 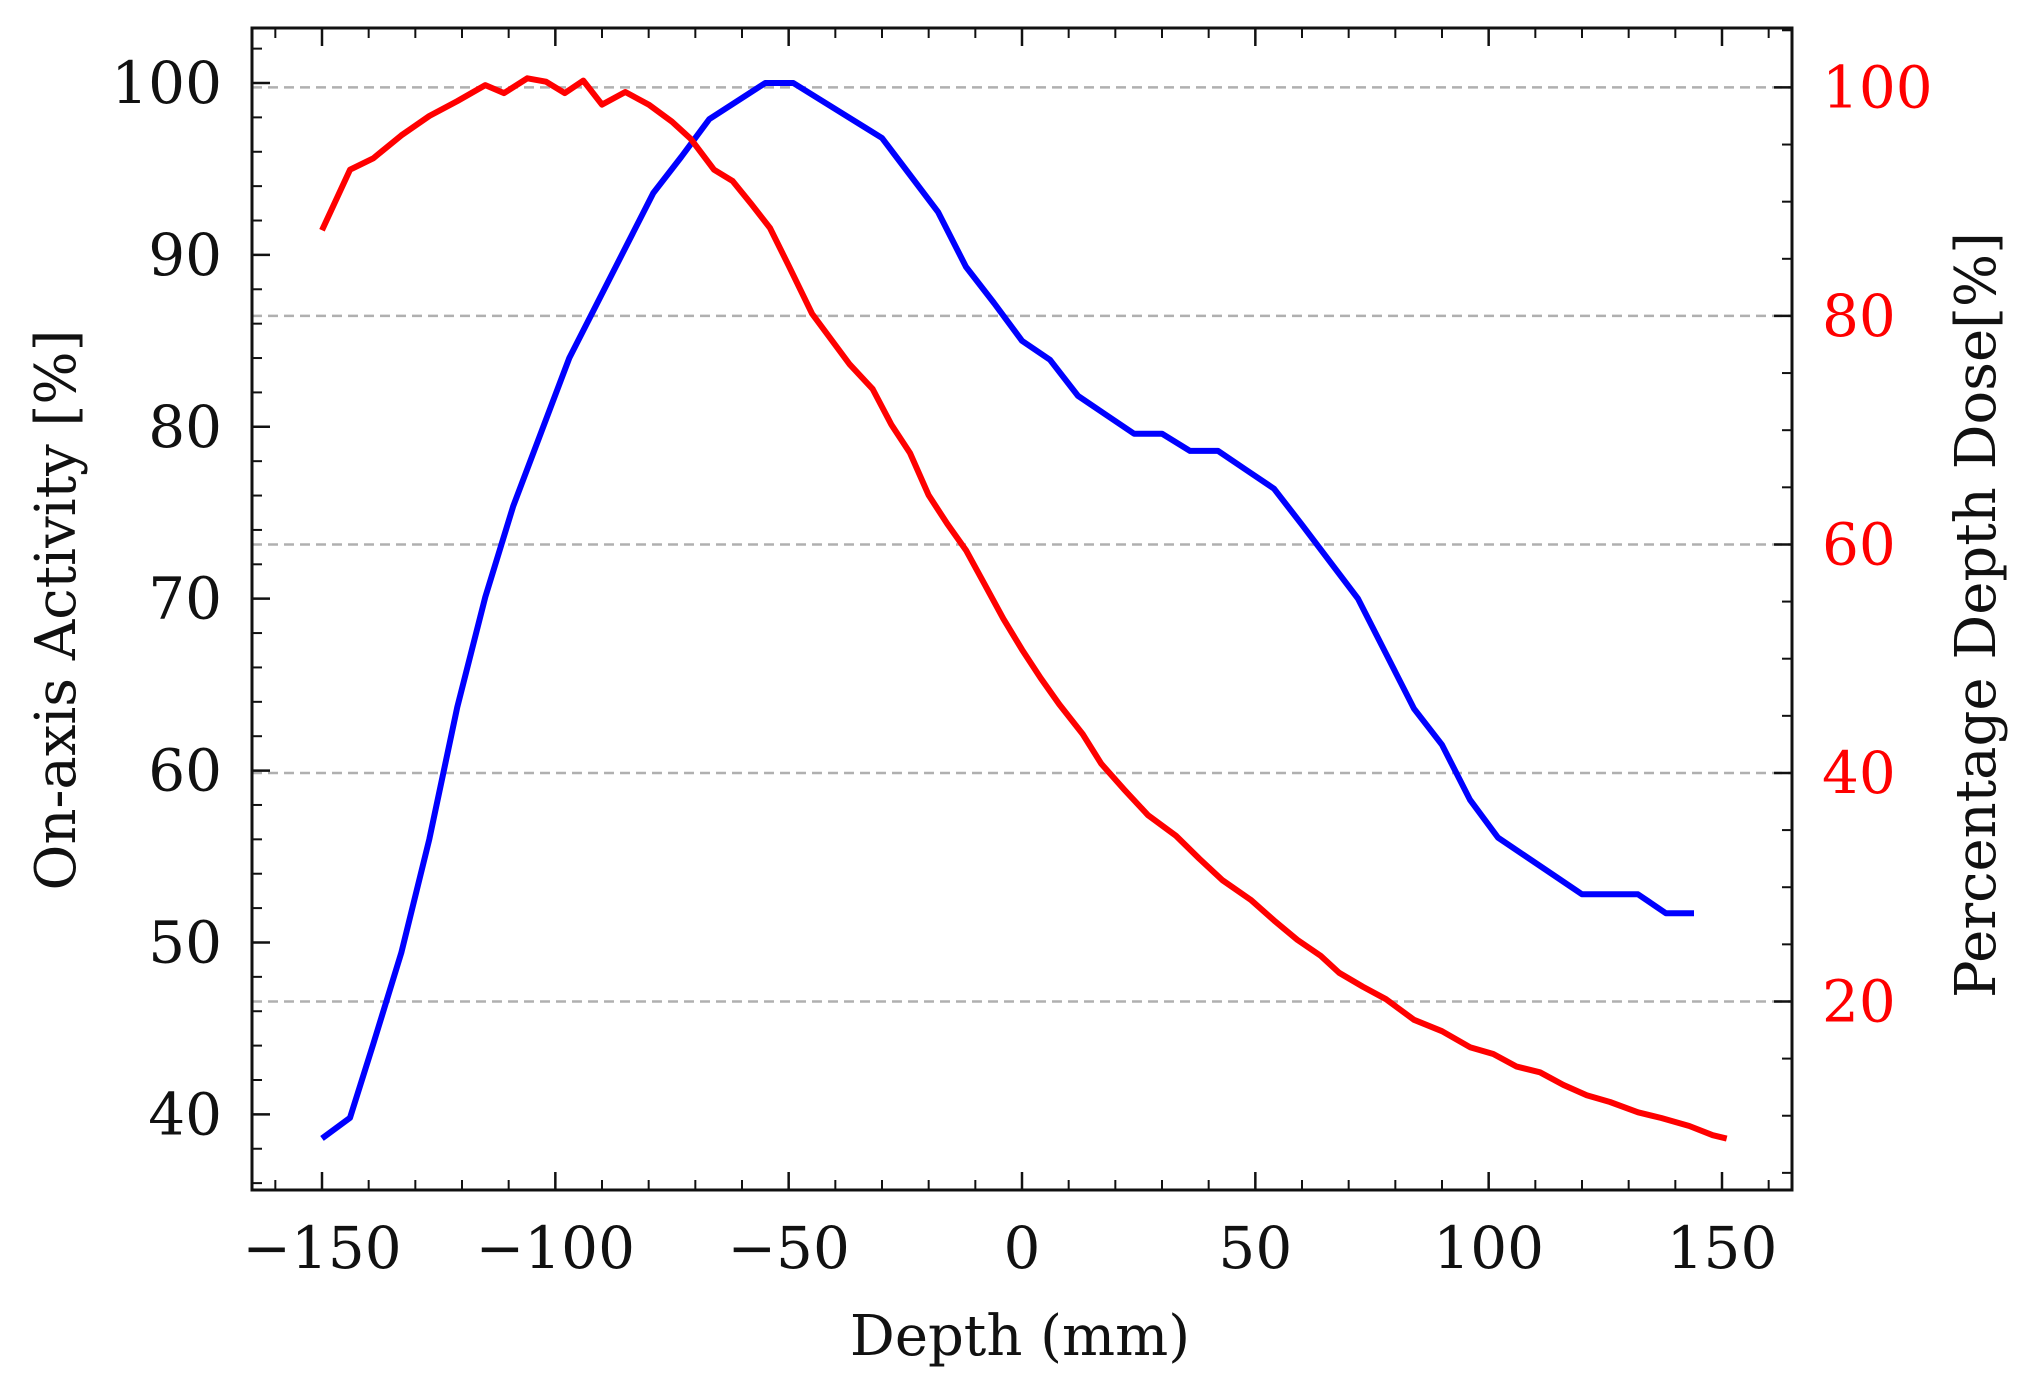 I want to click on y-right-tick-label: 20, so click(x=1859, y=1001).